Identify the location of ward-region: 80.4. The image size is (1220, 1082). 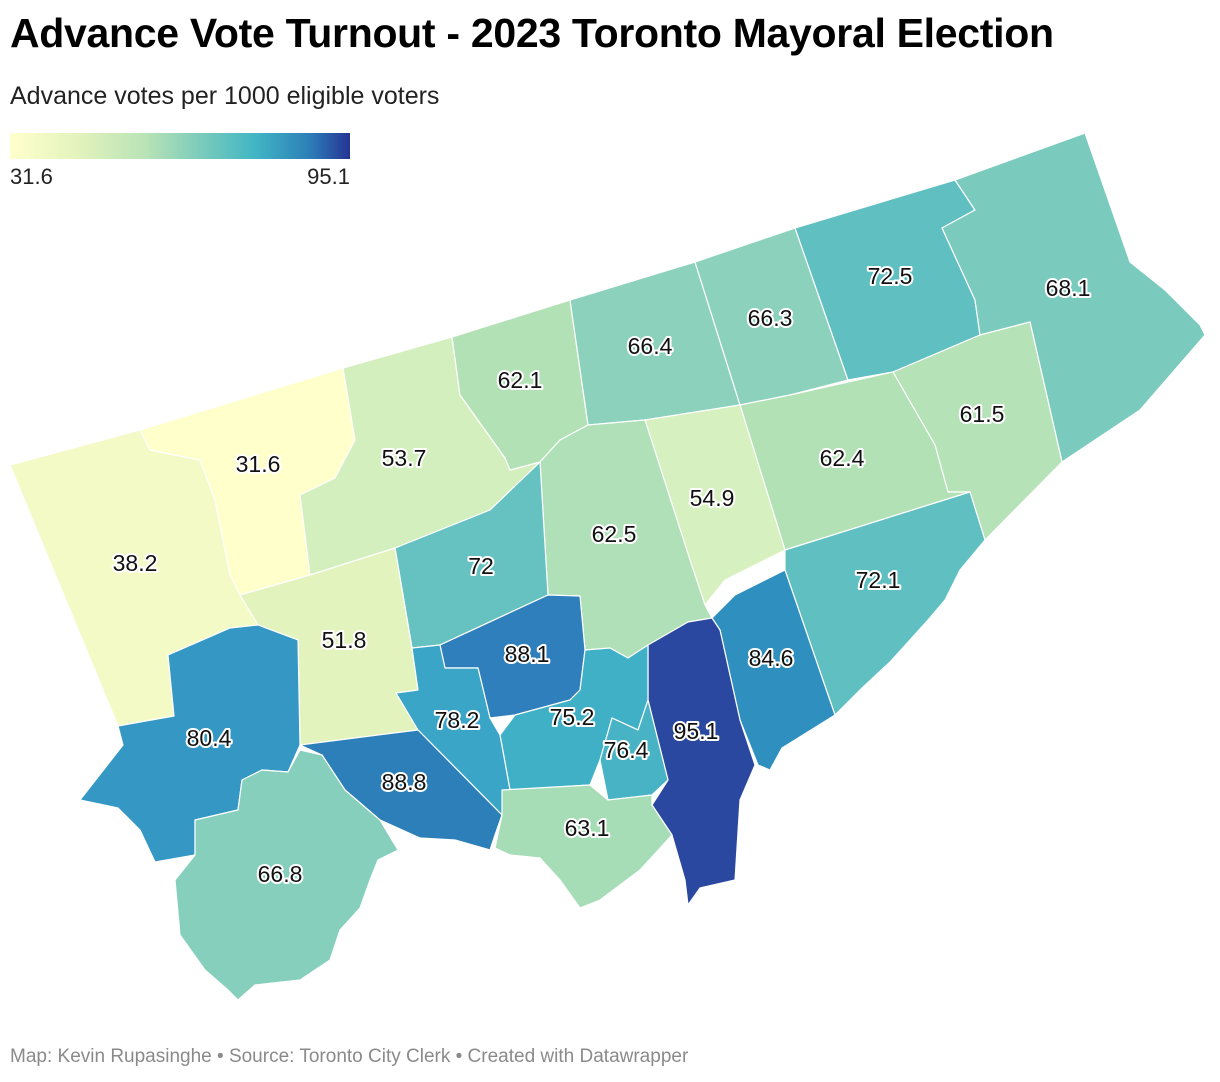
(190, 743).